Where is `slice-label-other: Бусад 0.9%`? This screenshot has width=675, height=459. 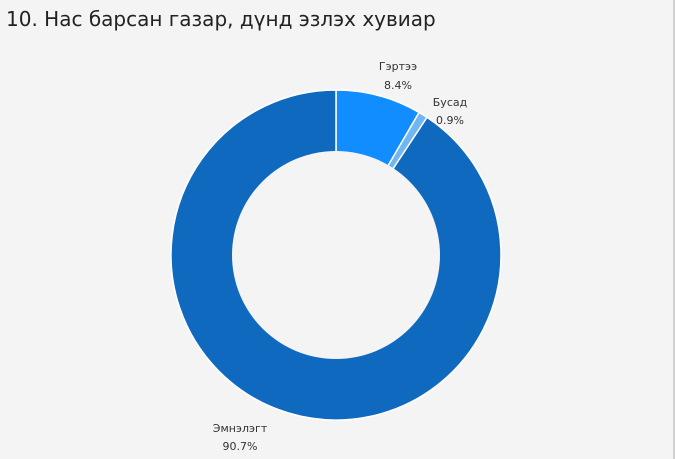
slice-label-other: Бусад 0.9% is located at coordinates (450, 111).